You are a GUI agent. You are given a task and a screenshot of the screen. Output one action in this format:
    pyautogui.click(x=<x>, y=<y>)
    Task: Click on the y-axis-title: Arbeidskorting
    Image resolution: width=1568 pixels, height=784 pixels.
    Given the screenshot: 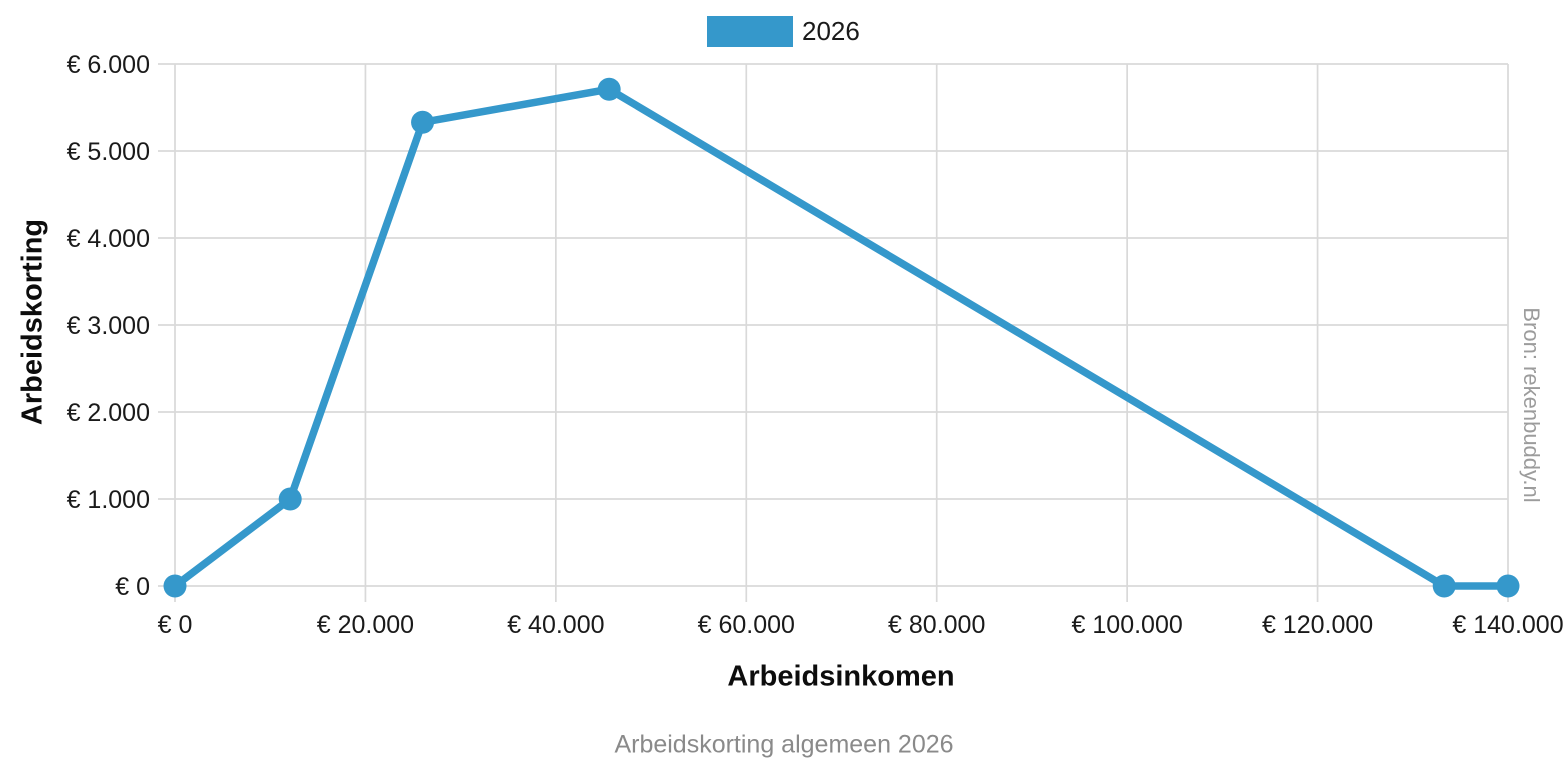 What is the action you would take?
    pyautogui.click(x=32, y=322)
    